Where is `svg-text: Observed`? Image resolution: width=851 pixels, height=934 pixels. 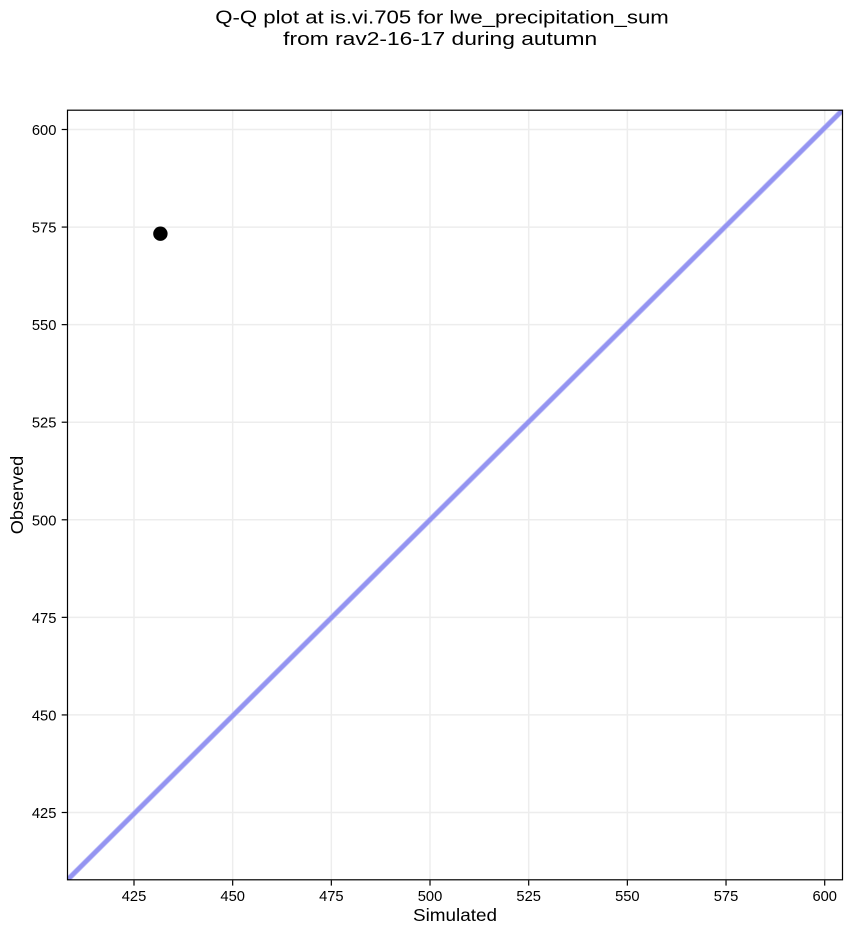 svg-text: Observed is located at coordinates (17, 495).